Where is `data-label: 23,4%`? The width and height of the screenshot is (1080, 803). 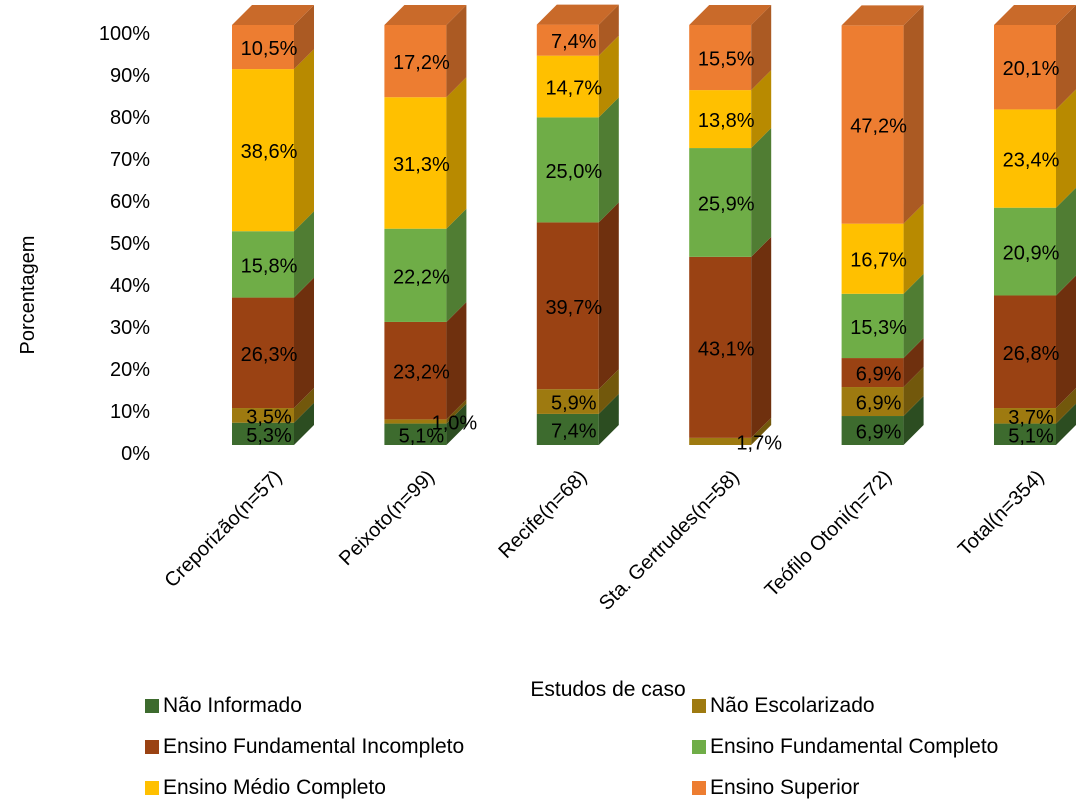
data-label: 23,4% is located at coordinates (1031, 161).